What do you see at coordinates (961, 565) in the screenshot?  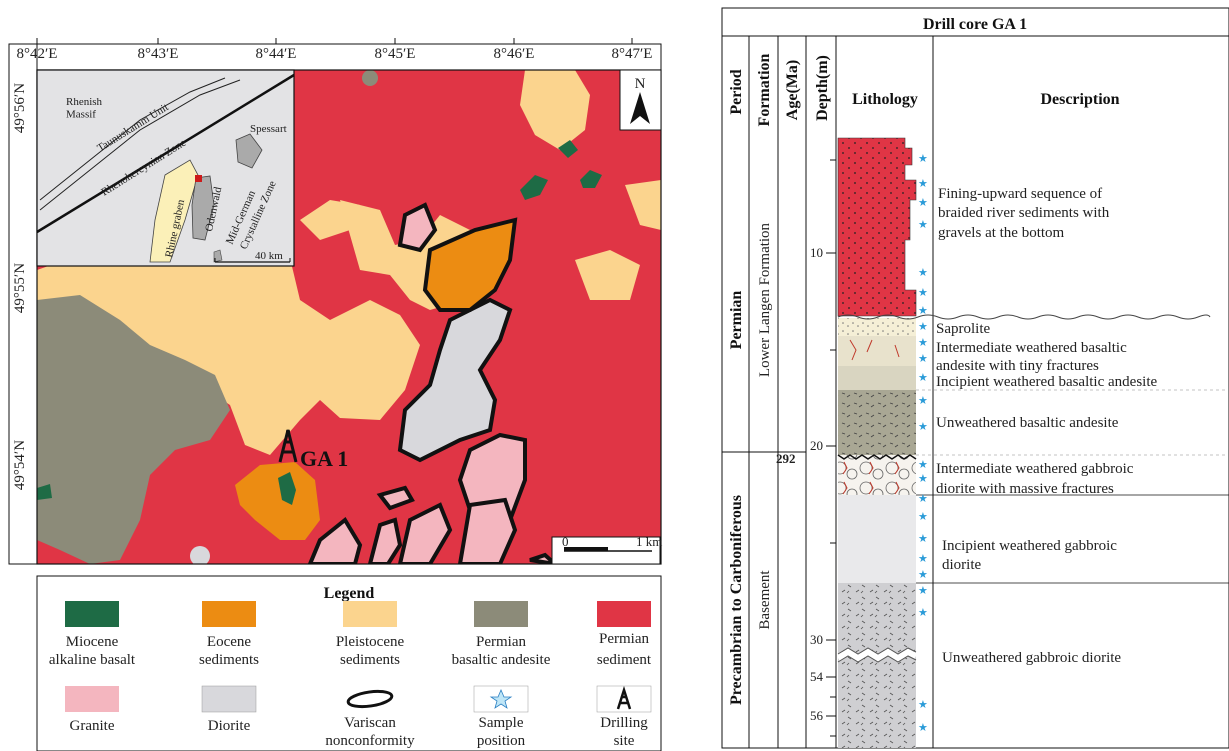 I see `description-text: diorite` at bounding box center [961, 565].